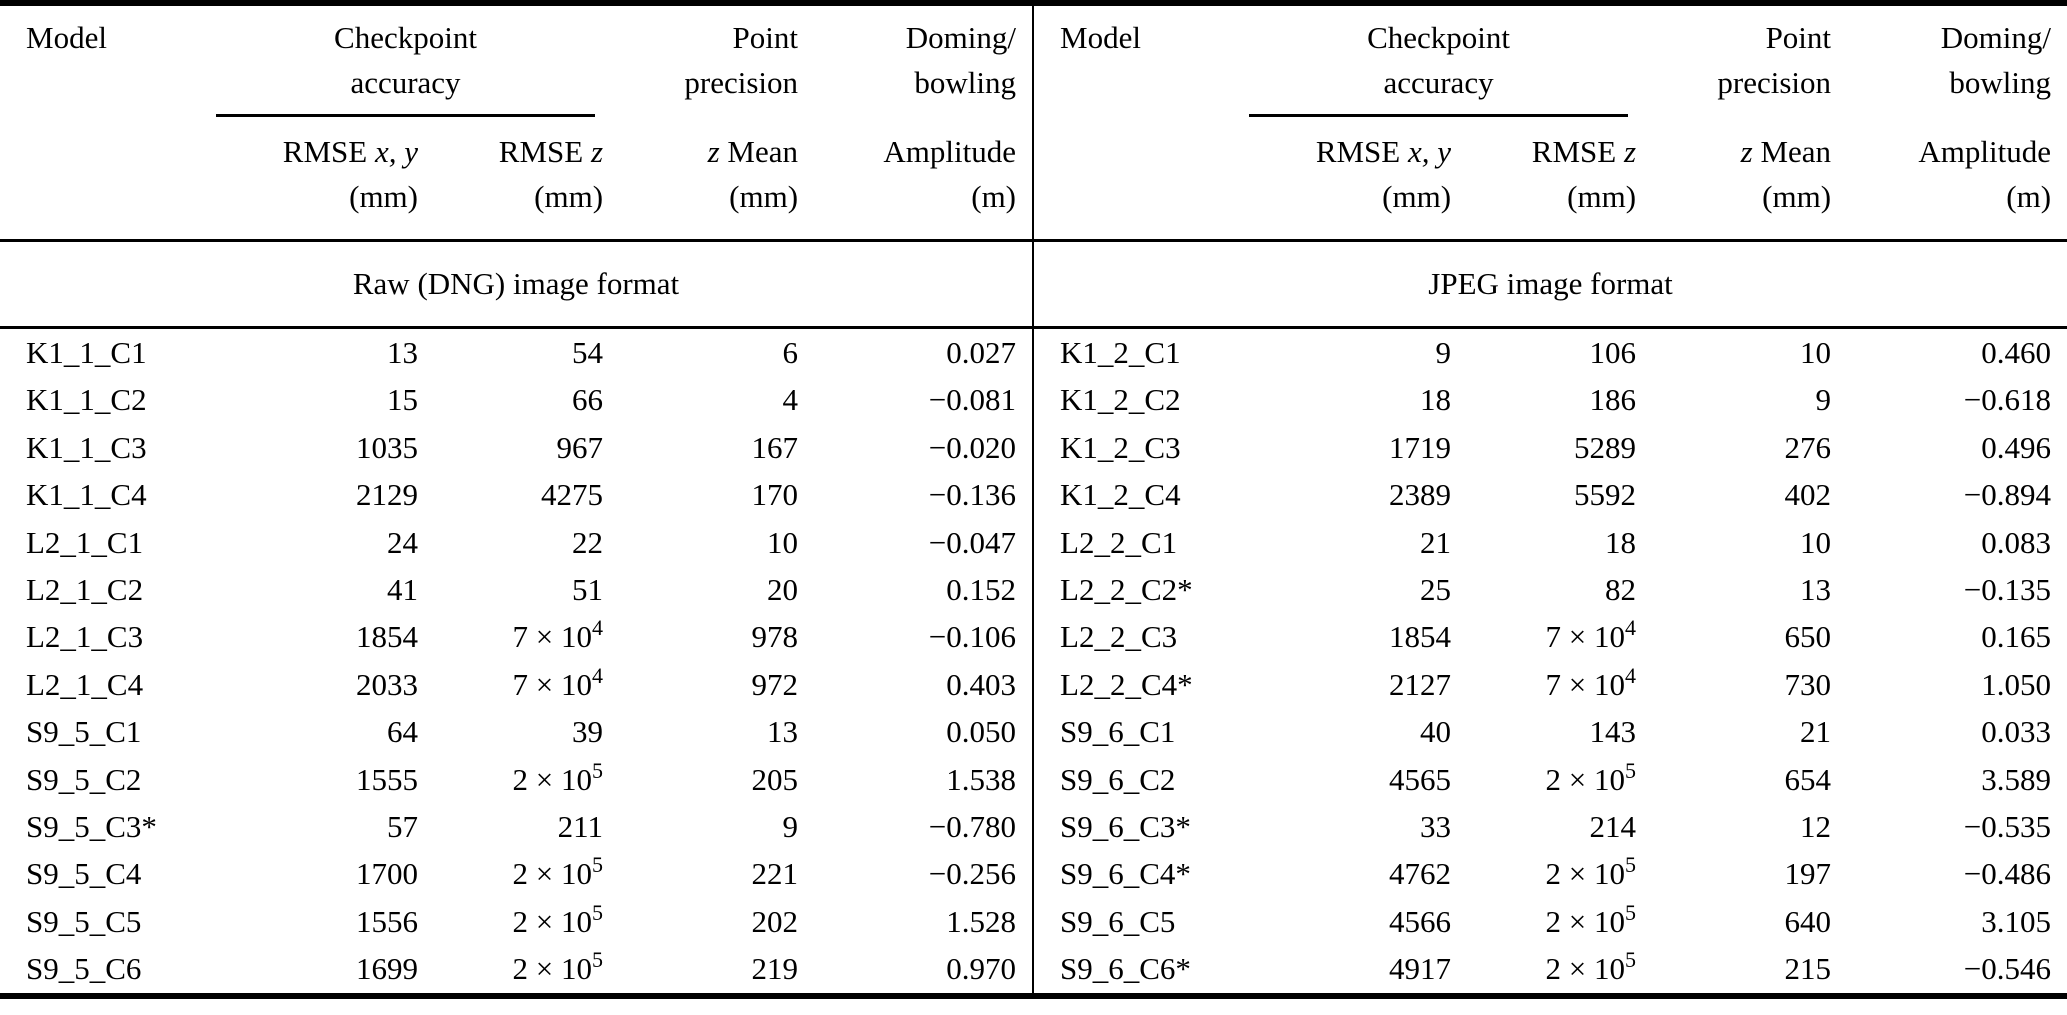 This screenshot has width=2067, height=1015. Describe the element at coordinates (1808, 684) in the screenshot. I see `z-mean-cell: 730` at that location.